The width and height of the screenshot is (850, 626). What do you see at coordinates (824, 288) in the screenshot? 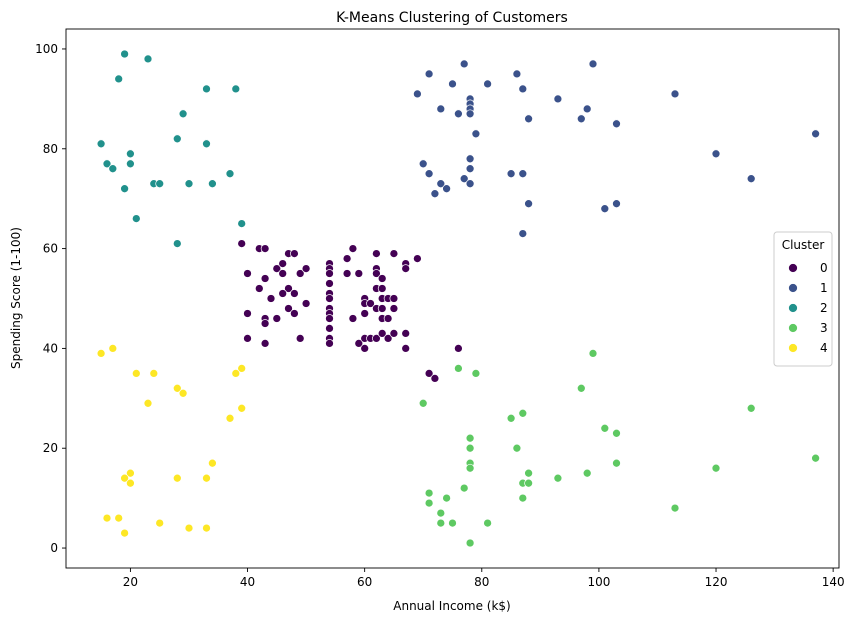
I see `legend-label-cluster-1: 1` at bounding box center [824, 288].